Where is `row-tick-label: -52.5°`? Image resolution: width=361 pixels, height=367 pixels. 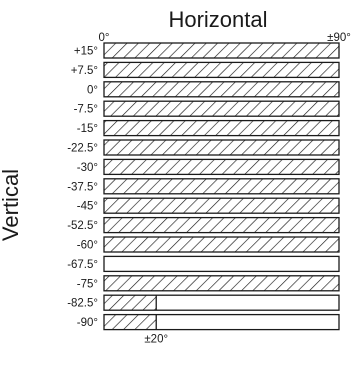
row-tick-label: -52.5° is located at coordinates (82, 226).